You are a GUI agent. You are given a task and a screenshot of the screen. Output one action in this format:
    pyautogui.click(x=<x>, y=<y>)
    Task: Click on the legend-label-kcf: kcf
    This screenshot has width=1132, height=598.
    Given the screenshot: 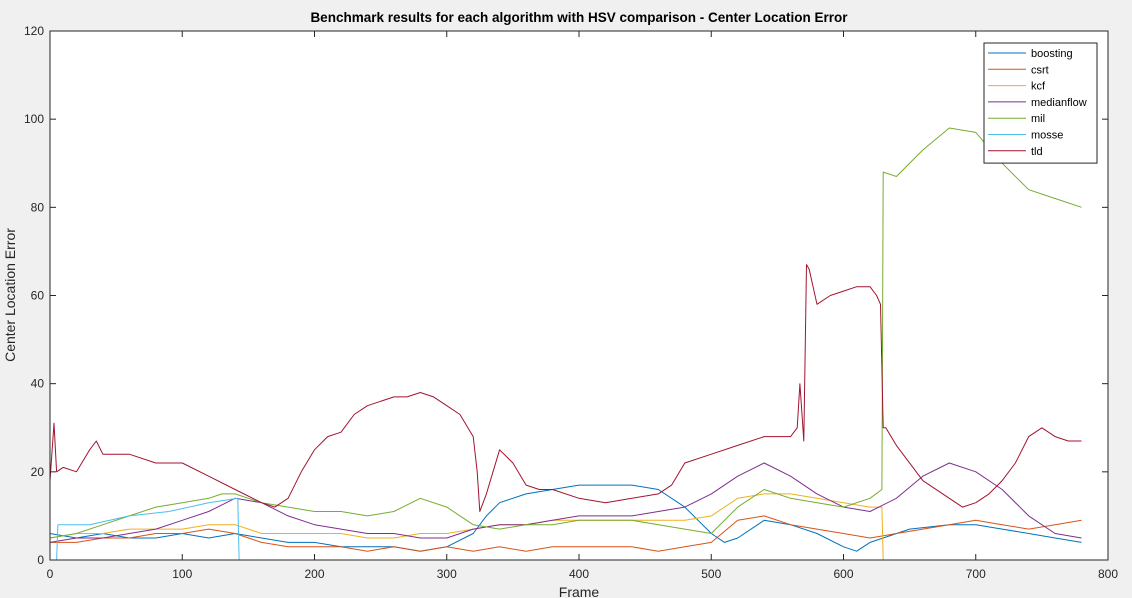 What is the action you would take?
    pyautogui.click(x=1038, y=87)
    